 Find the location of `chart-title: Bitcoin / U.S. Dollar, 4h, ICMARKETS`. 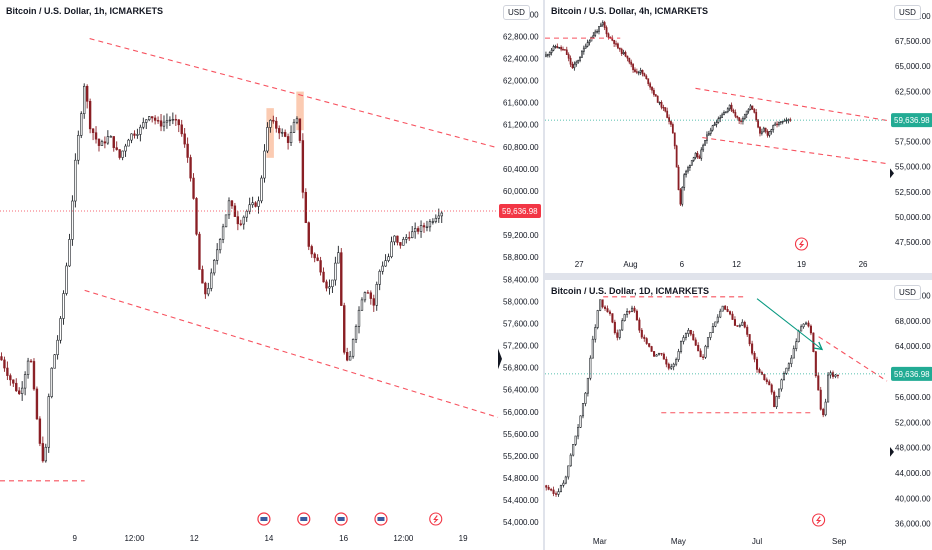

chart-title: Bitcoin / U.S. Dollar, 4h, ICMARKETS is located at coordinates (630, 11).